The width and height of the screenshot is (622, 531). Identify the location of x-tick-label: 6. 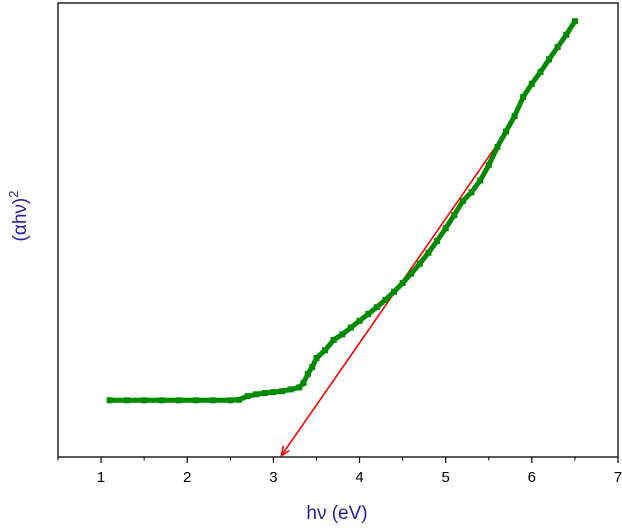
(532, 477).